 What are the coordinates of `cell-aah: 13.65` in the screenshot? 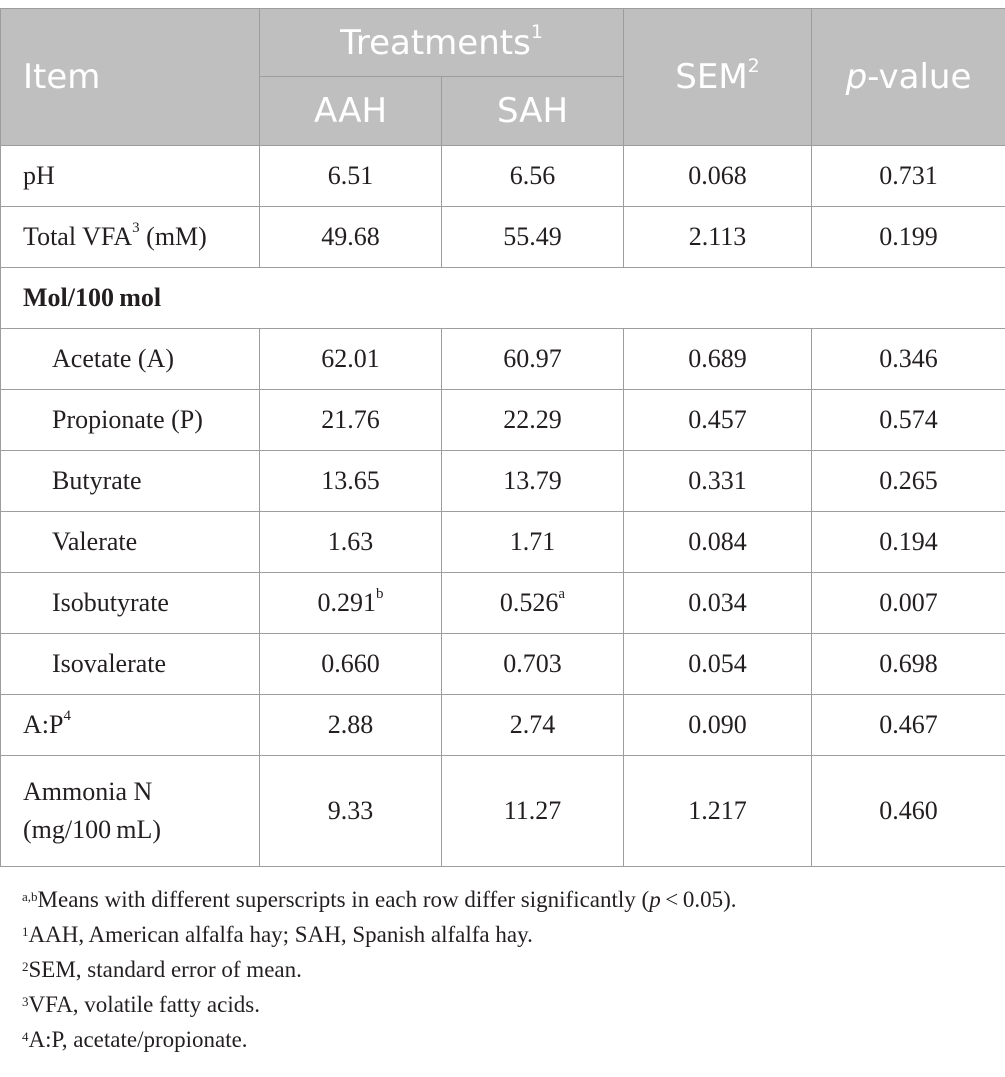 It's located at (350, 481).